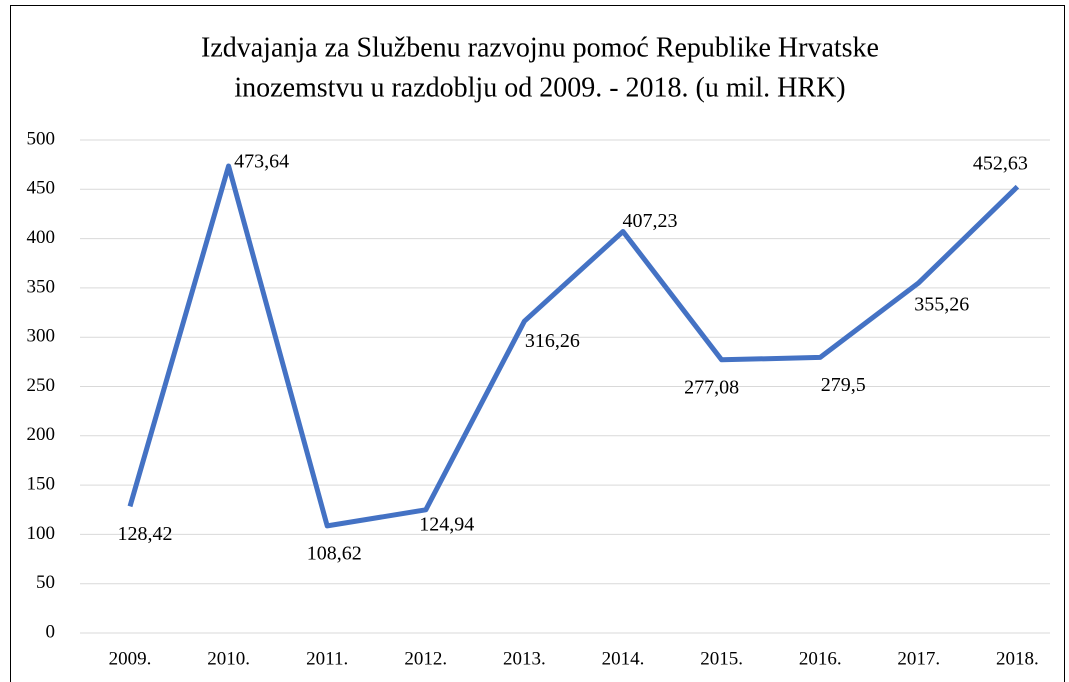  I want to click on y-tick-label: 350, so click(41, 286).